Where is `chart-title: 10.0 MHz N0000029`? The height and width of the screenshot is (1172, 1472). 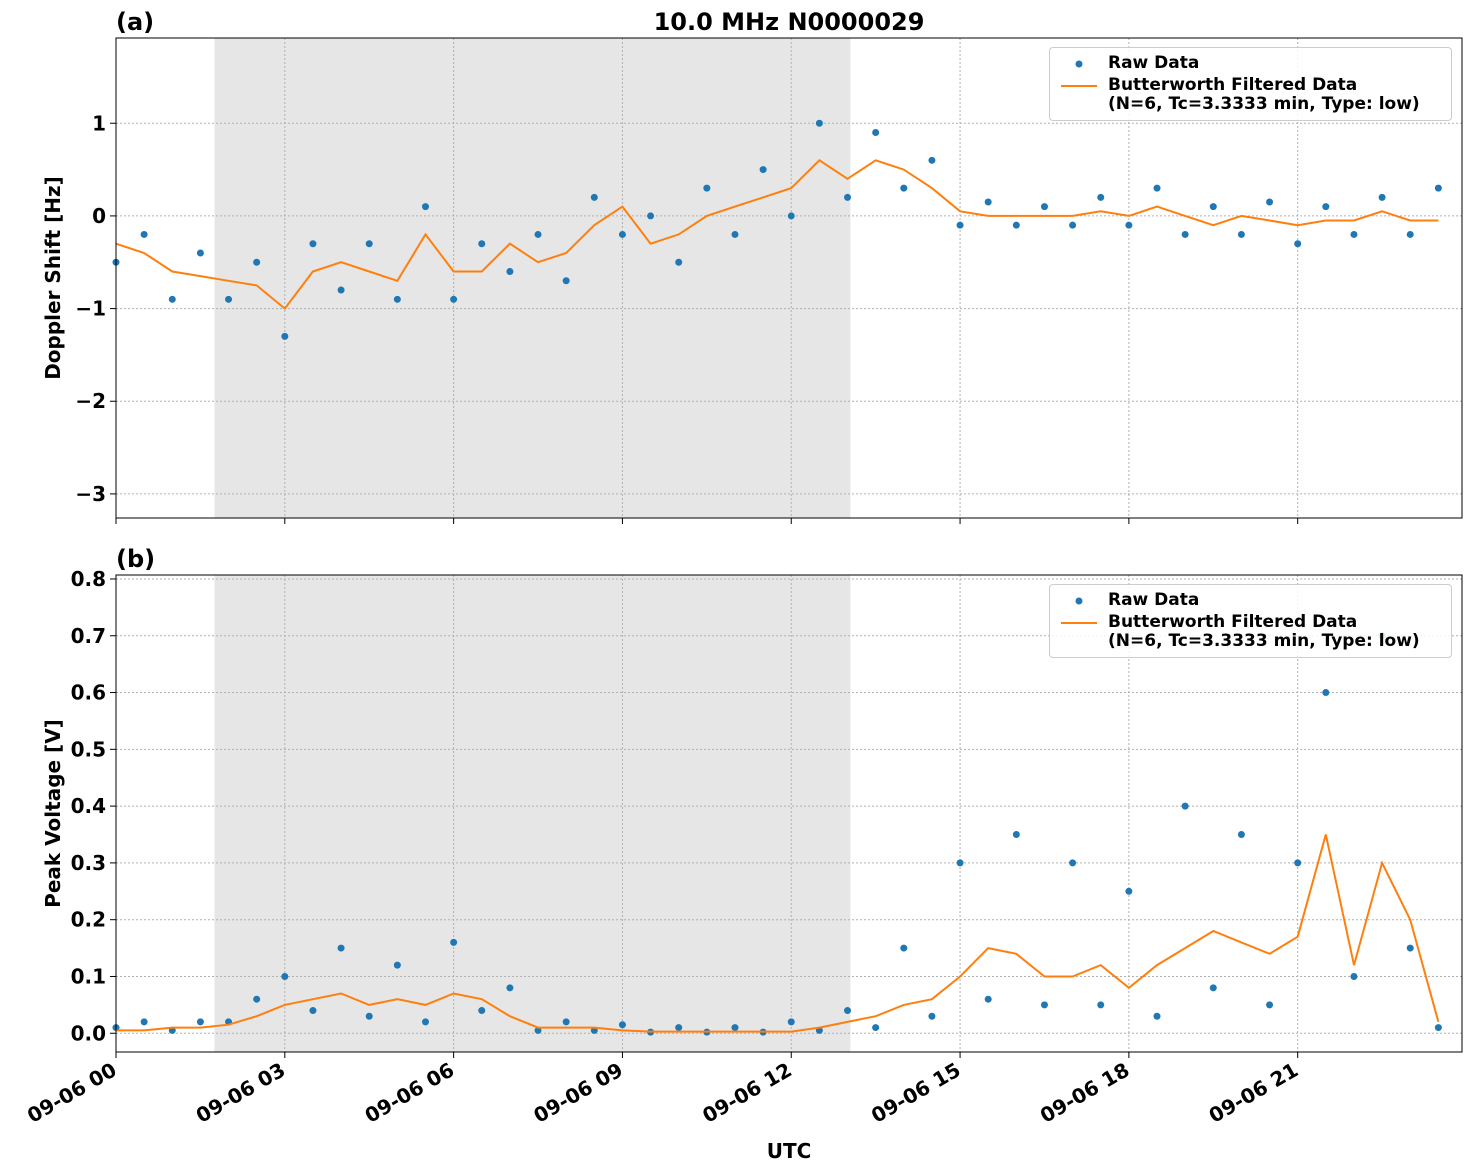
chart-title: 10.0 MHz N0000029 is located at coordinates (789, 22).